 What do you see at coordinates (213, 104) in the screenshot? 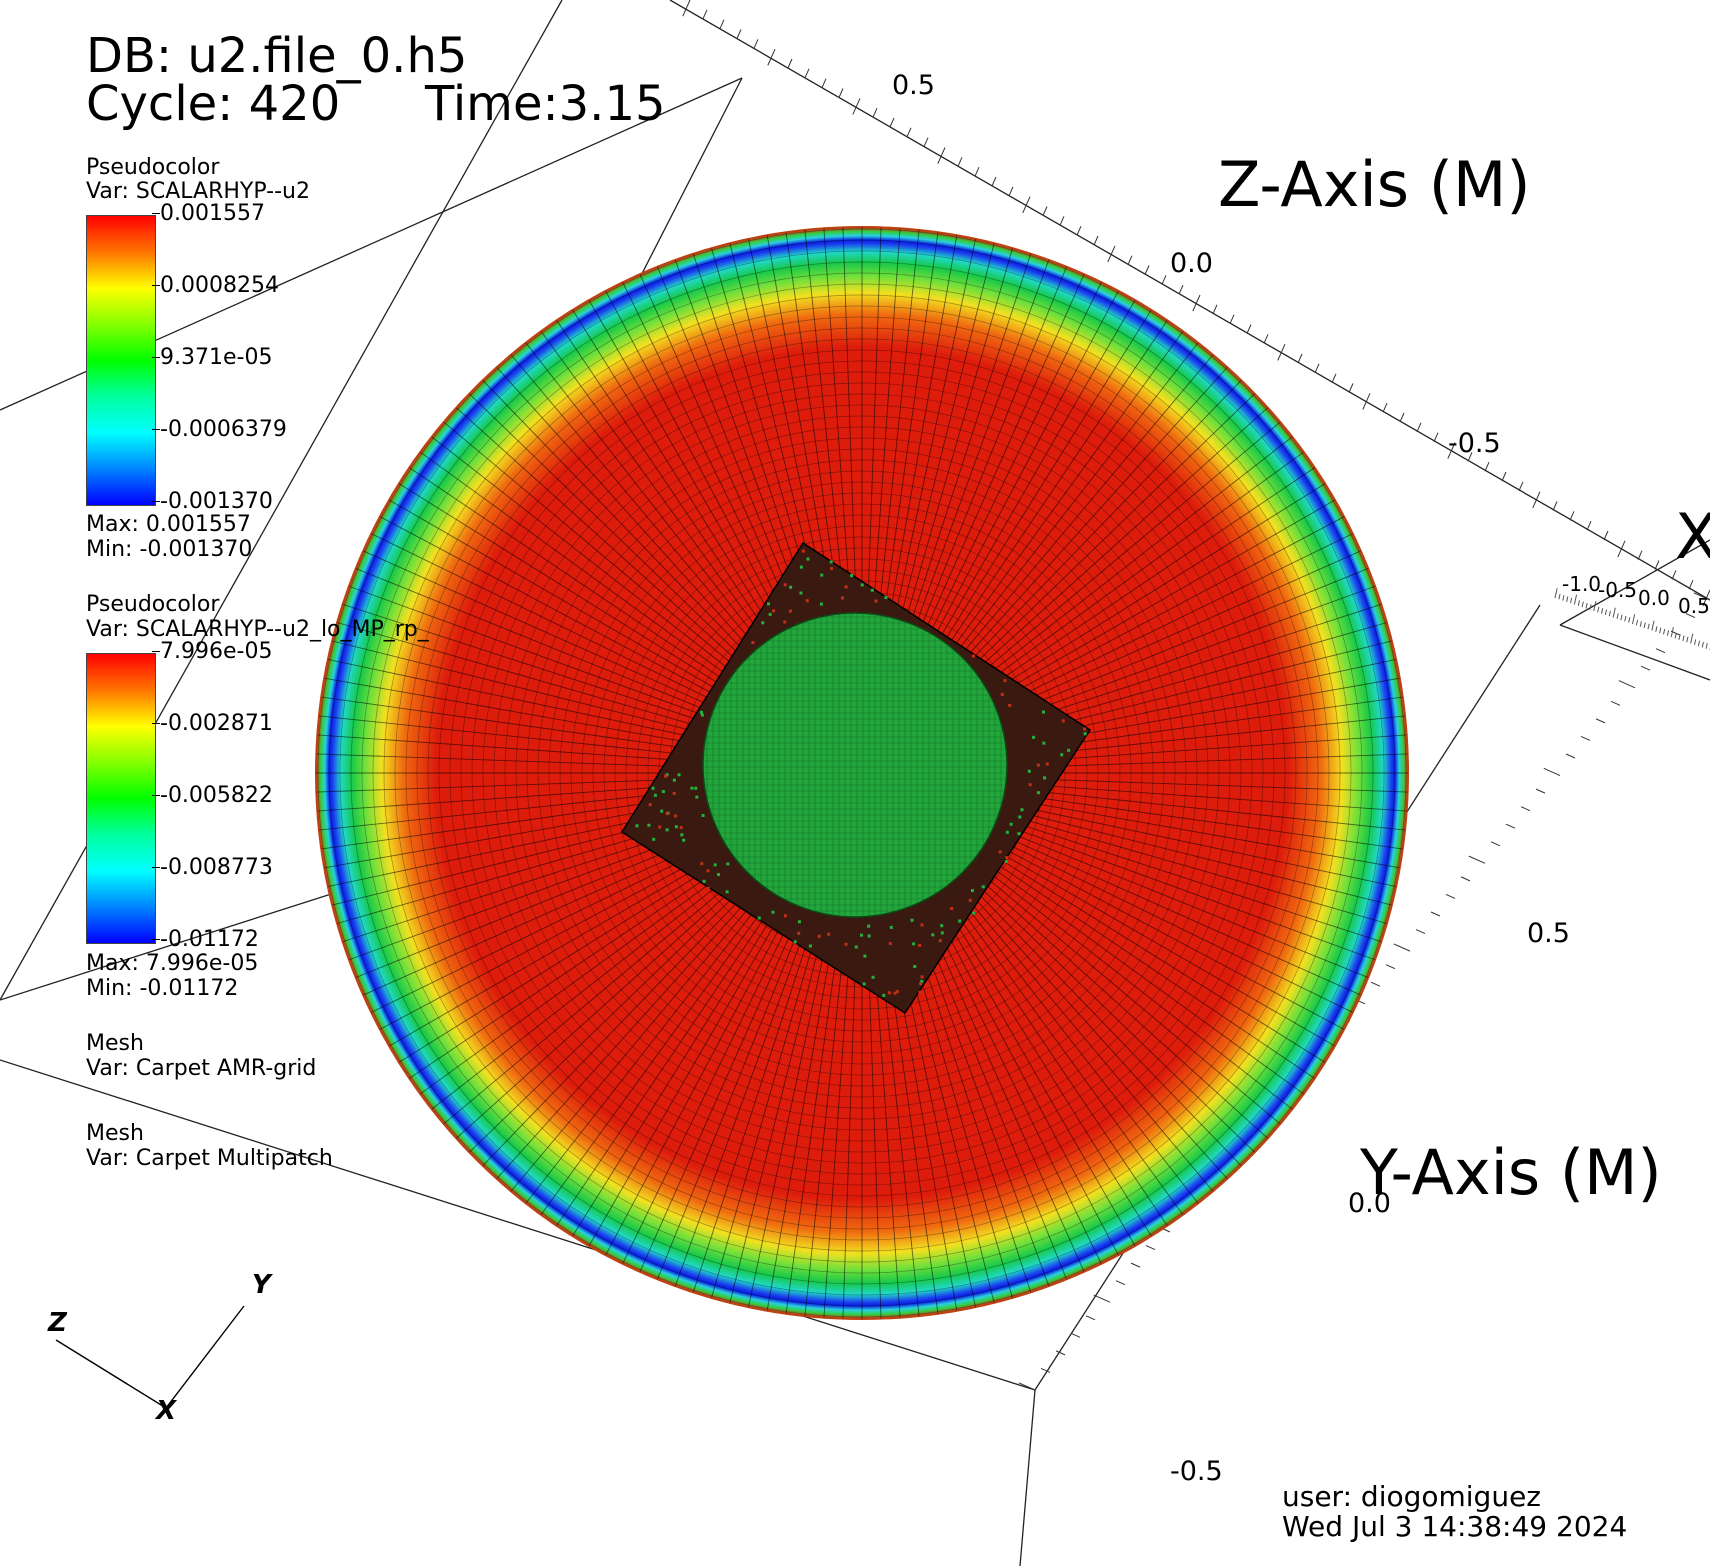
I see `cycle-label: Cycle: 420` at bounding box center [213, 104].